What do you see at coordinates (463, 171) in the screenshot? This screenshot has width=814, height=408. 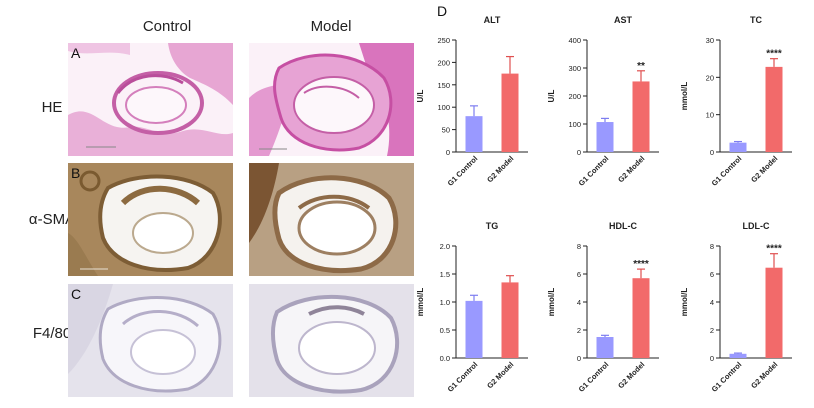 I see `category-label-alt: G1 Control` at bounding box center [463, 171].